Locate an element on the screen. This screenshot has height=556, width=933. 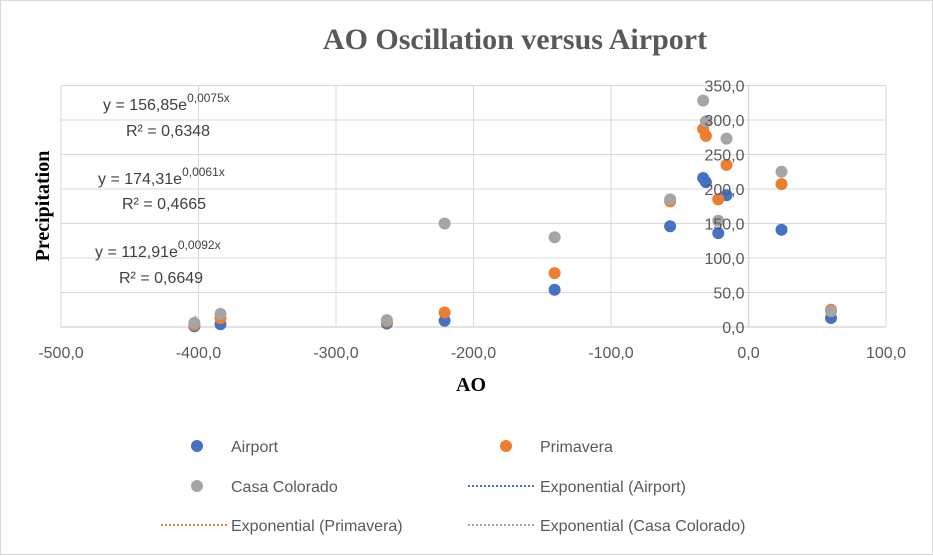
x-tick-label: -100,0 is located at coordinates (610, 353).